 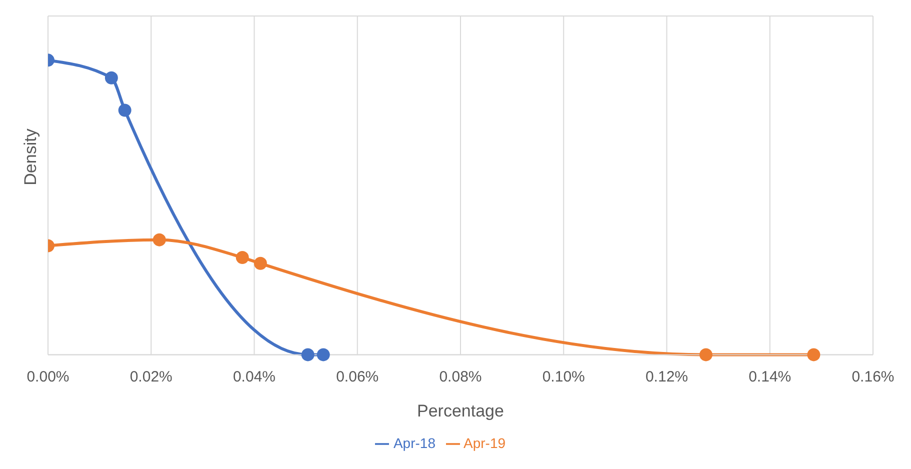 What do you see at coordinates (30, 157) in the screenshot?
I see `y-axis-title: Density` at bounding box center [30, 157].